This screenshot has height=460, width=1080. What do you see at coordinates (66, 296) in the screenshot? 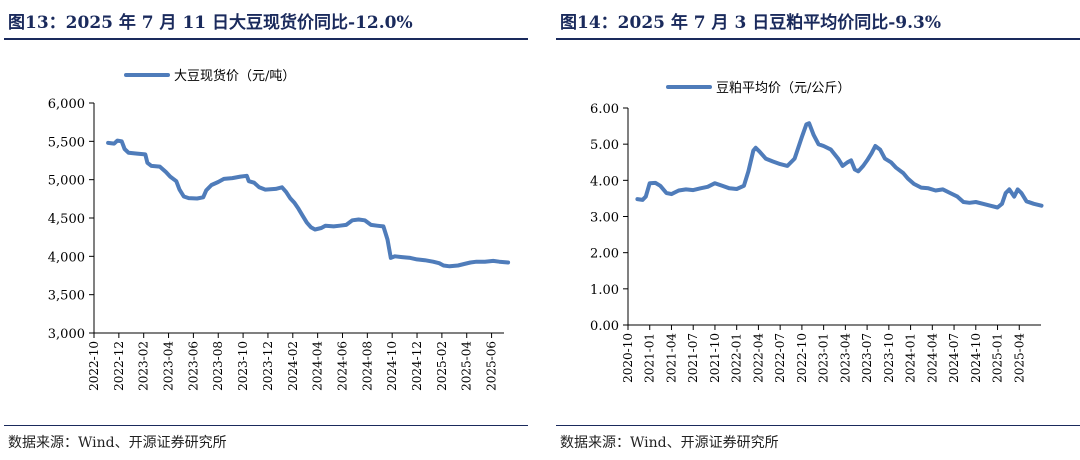
I see `y-tick-label: 3,500` at bounding box center [66, 296].